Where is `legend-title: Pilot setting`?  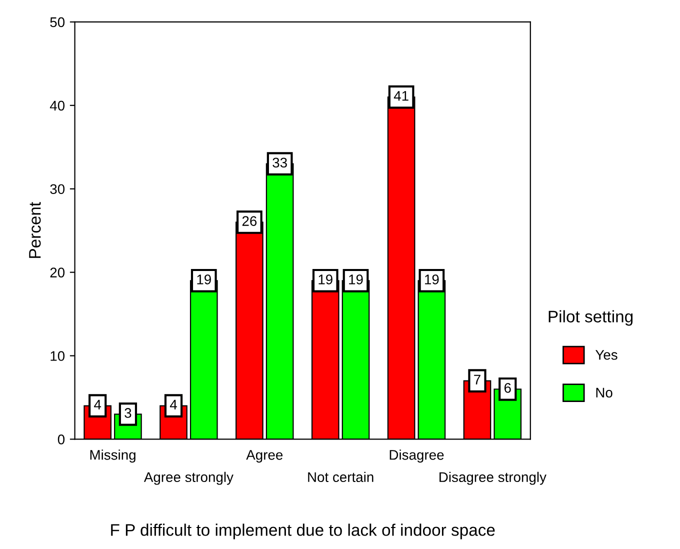 legend-title: Pilot setting is located at coordinates (590, 318).